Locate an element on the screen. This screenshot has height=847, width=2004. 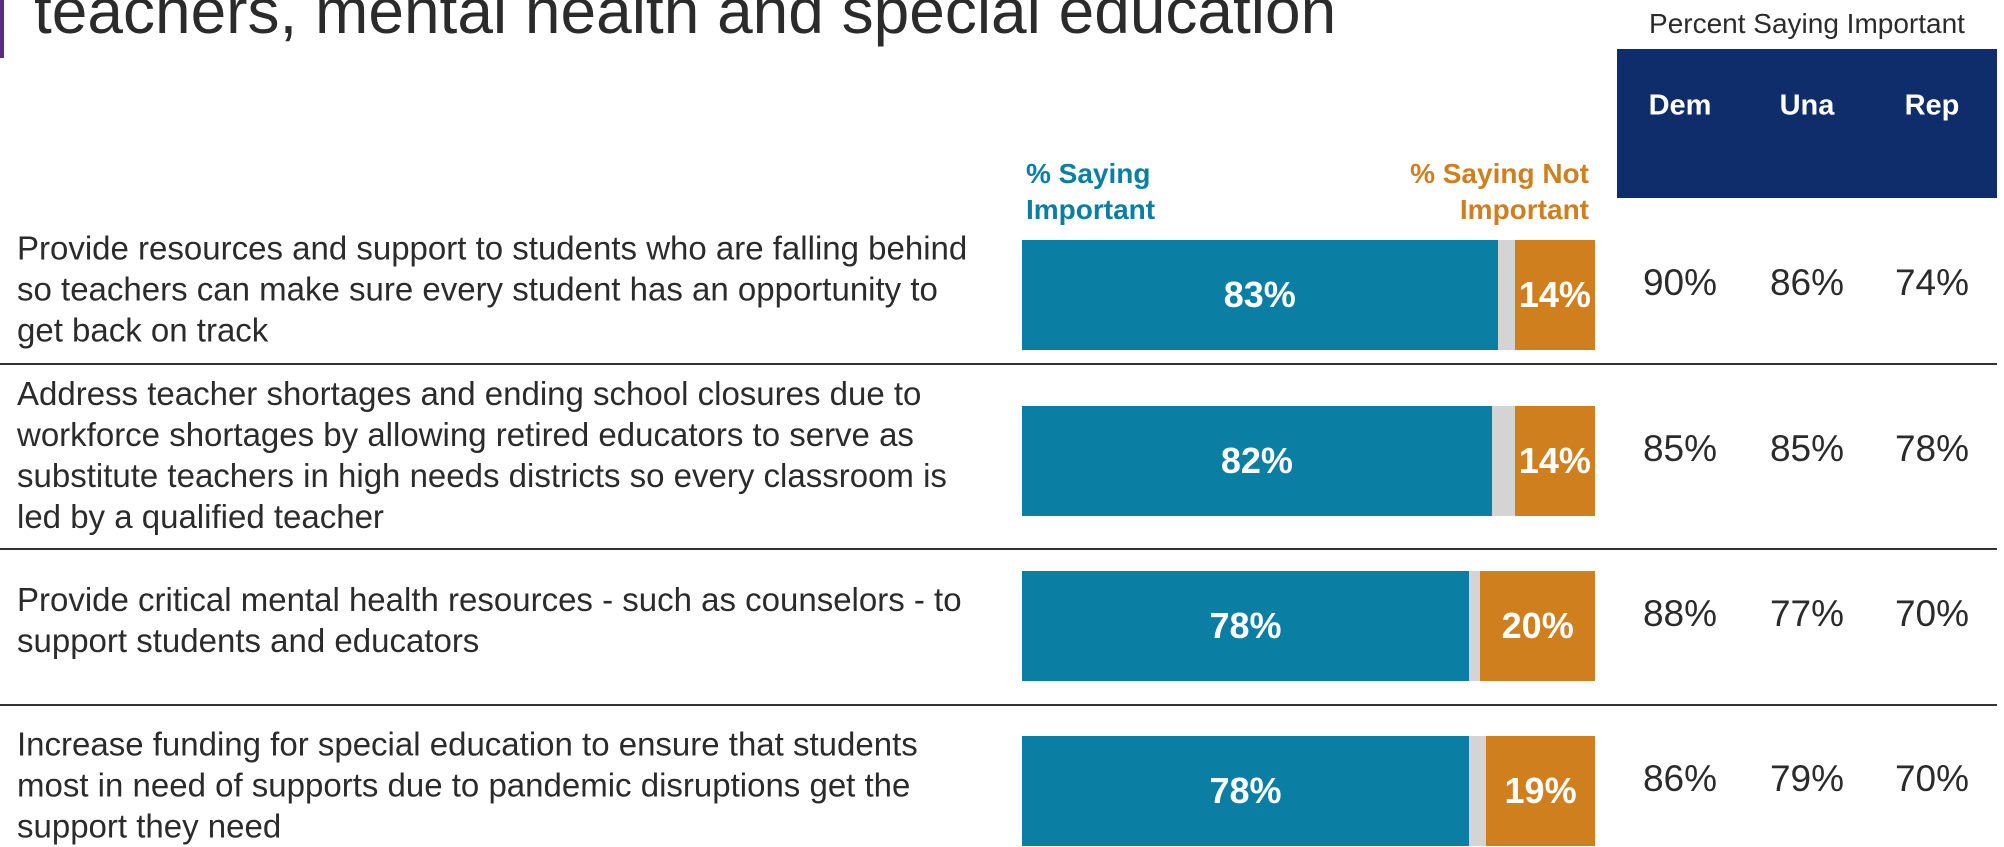
table-cell: 88% is located at coordinates (1680, 613).